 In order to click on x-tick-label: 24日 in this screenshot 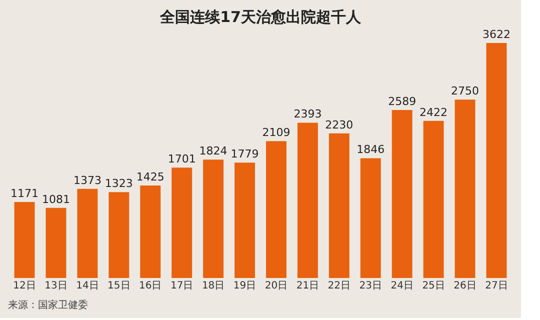, I will do `click(402, 286)`.